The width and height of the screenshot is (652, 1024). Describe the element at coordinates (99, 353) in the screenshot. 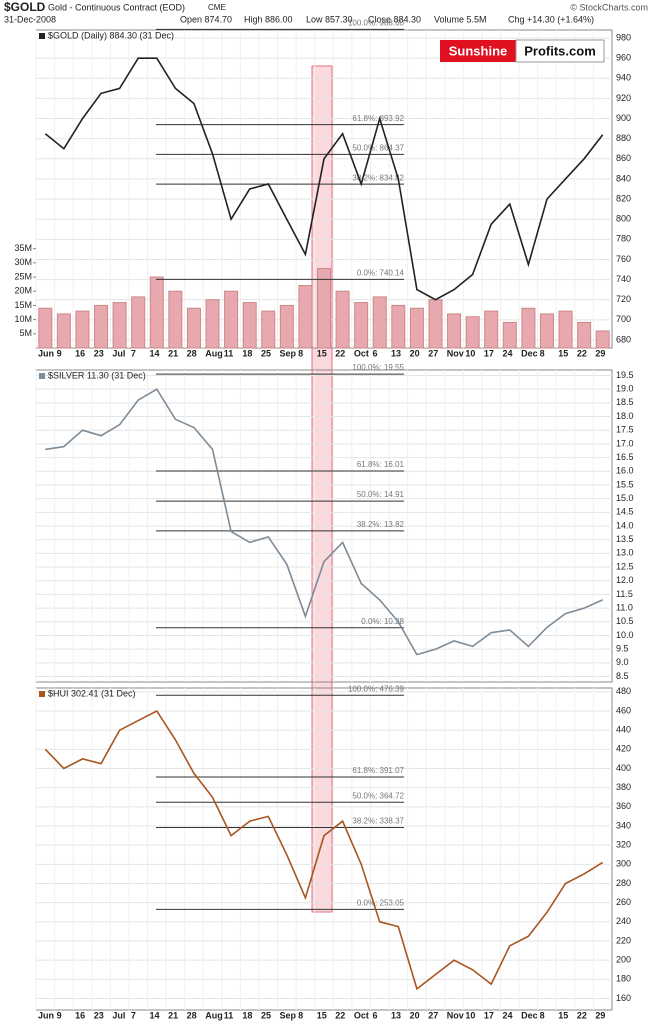

I see `x-tick-label: 23` at that location.